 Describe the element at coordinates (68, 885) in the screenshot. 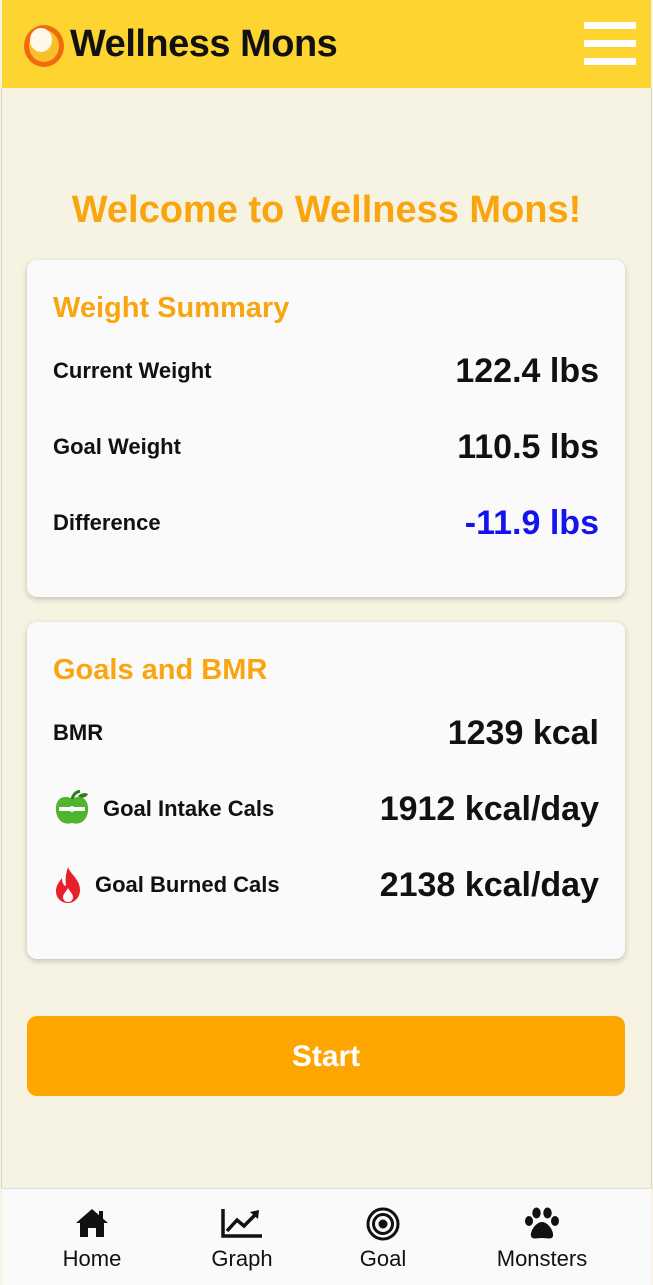

I see `fire-icon` at that location.